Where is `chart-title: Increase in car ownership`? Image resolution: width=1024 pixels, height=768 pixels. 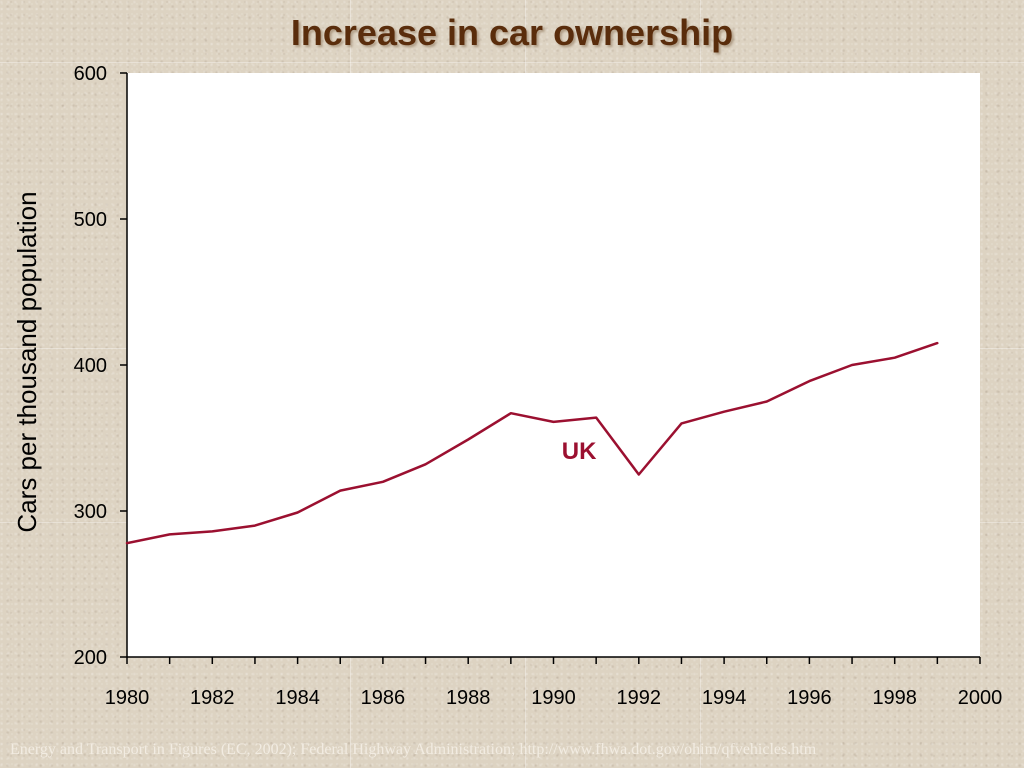 chart-title: Increase in car ownership is located at coordinates (512, 32).